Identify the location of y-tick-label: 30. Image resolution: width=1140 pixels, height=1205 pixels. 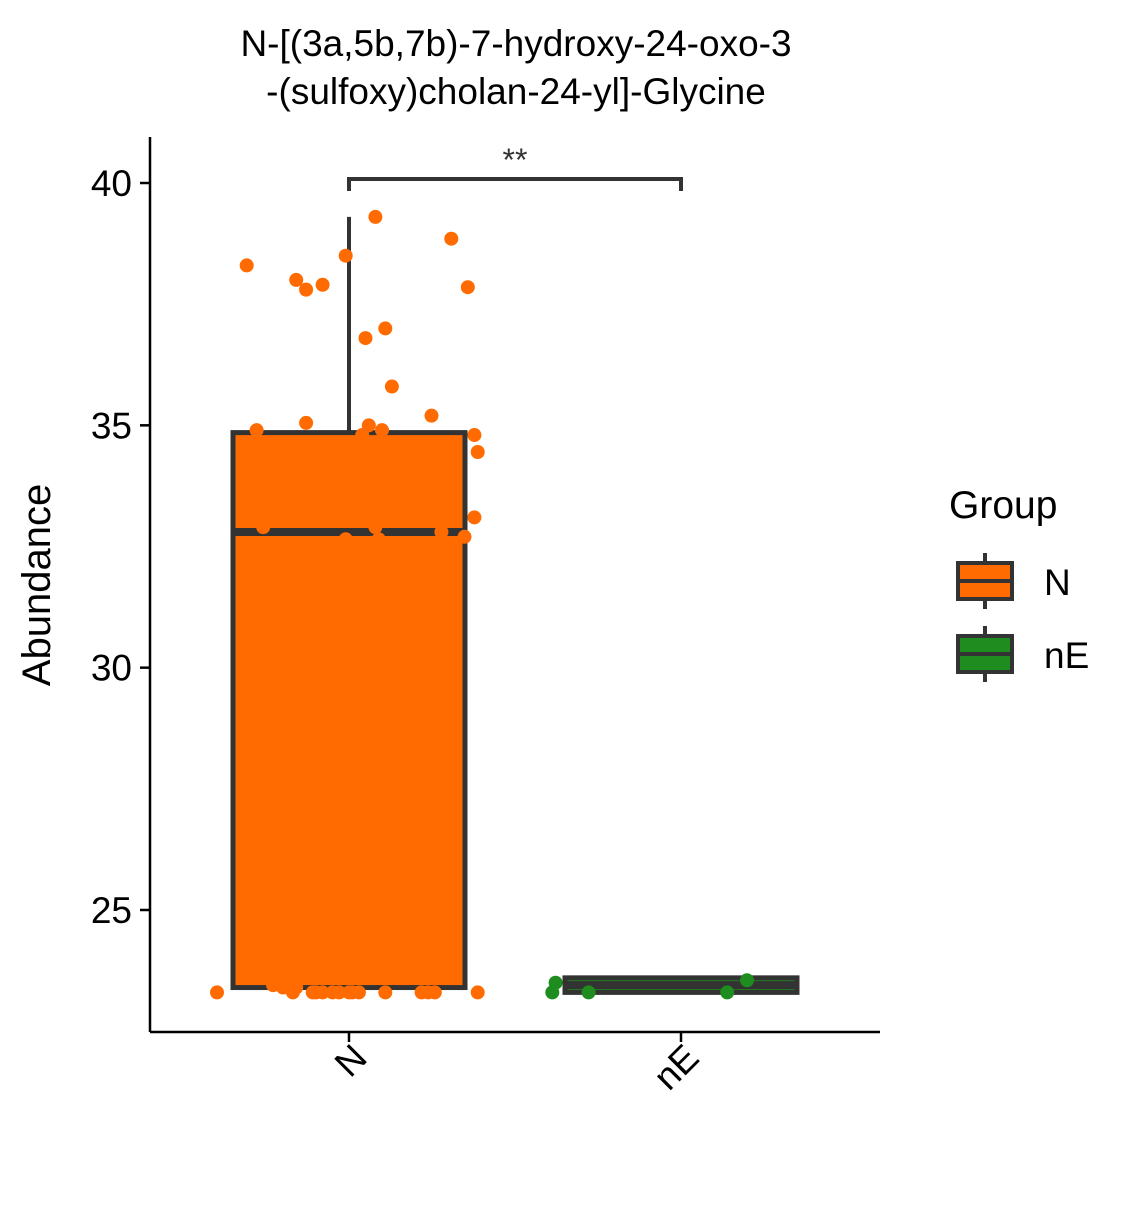
(111, 668).